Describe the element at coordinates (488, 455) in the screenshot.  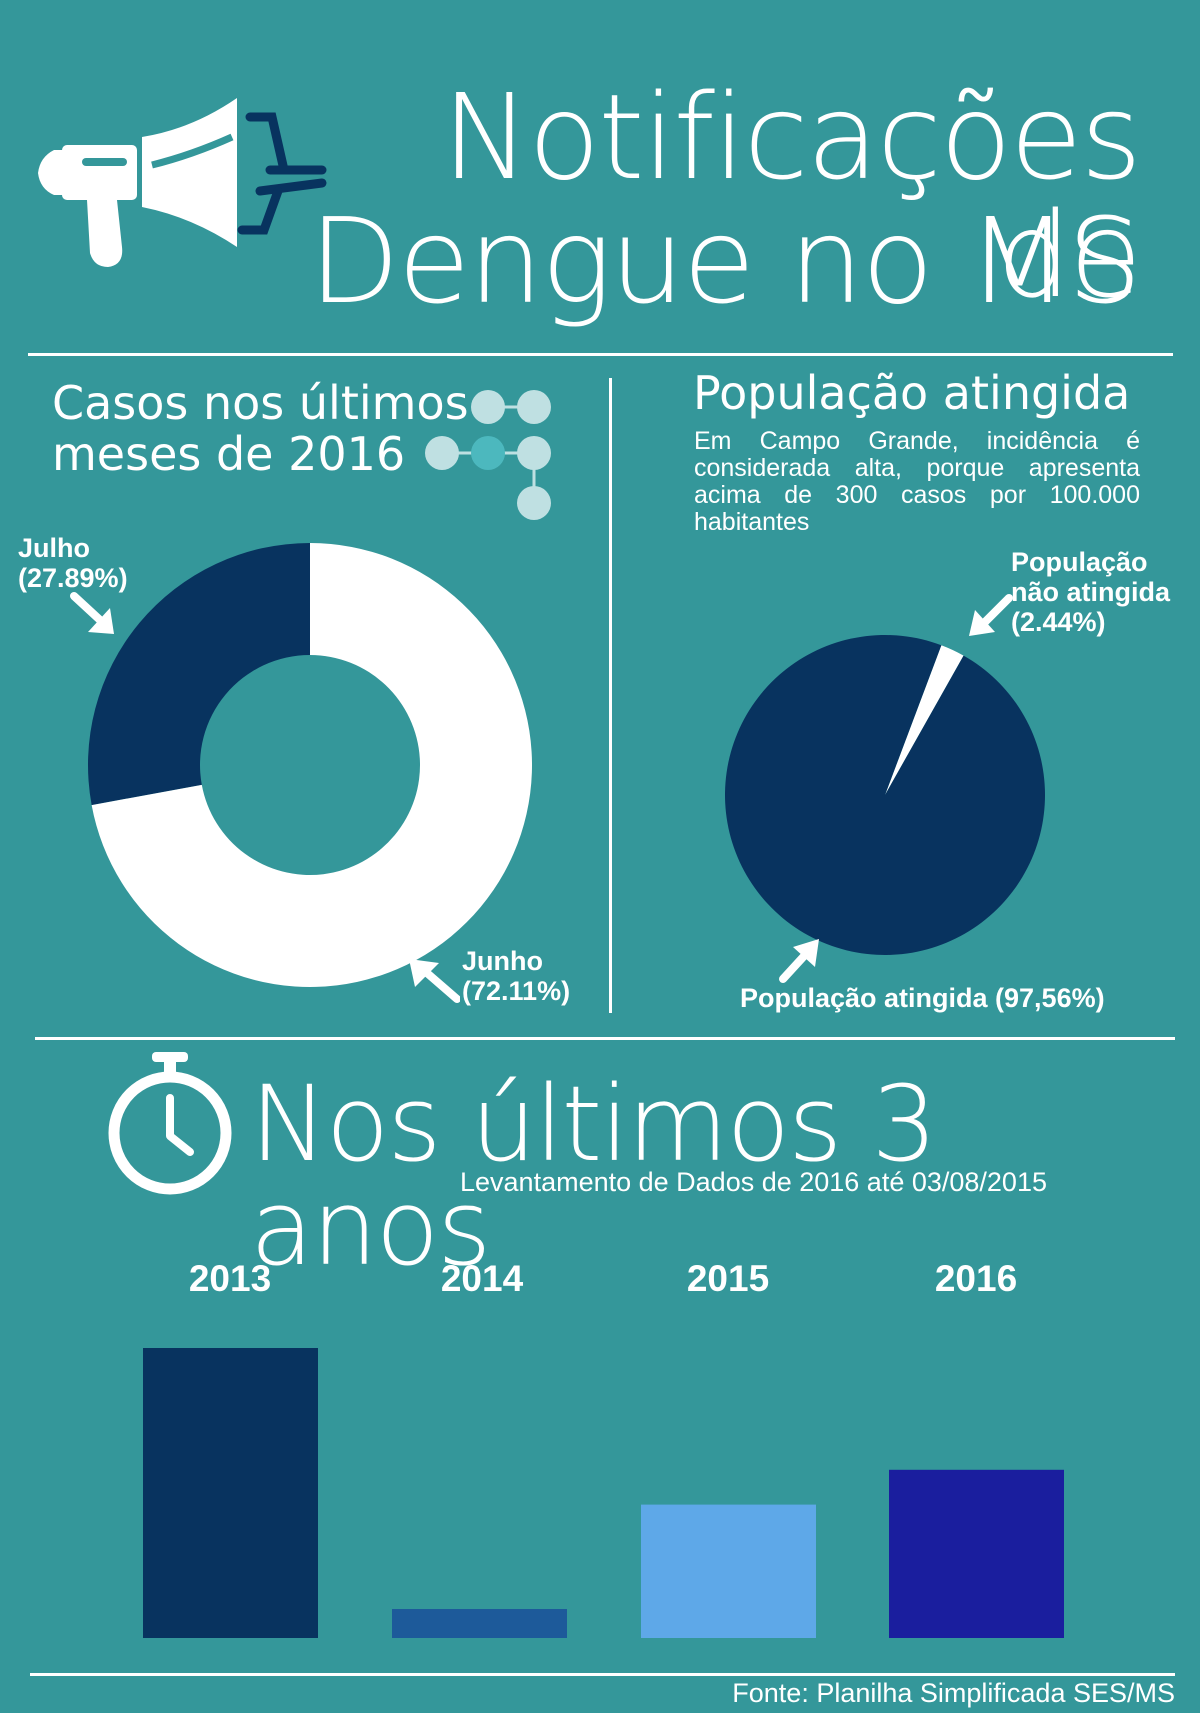
I see `network-nodes-icon` at that location.